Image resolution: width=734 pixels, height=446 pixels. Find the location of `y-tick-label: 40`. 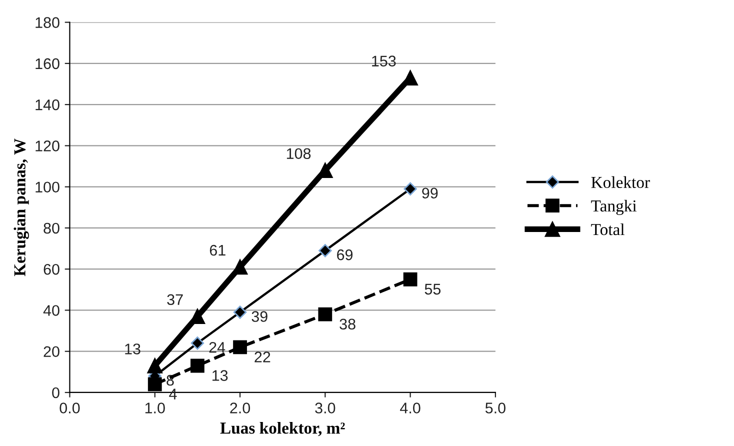

y-tick-label: 40 is located at coordinates (51, 310).